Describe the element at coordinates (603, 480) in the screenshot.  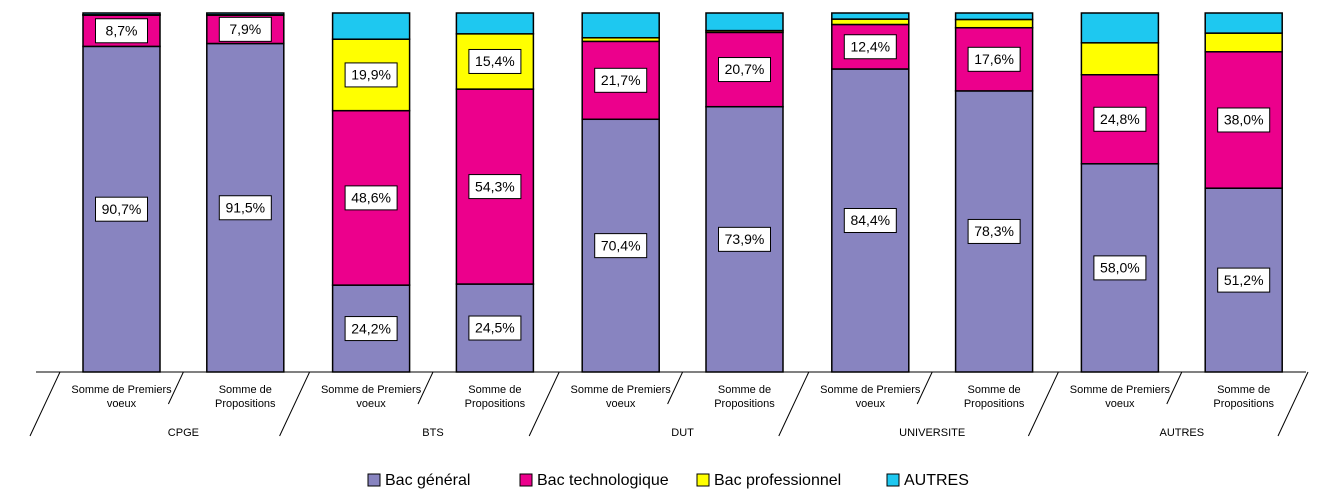
I see `legend-label: Bac technologique` at that location.